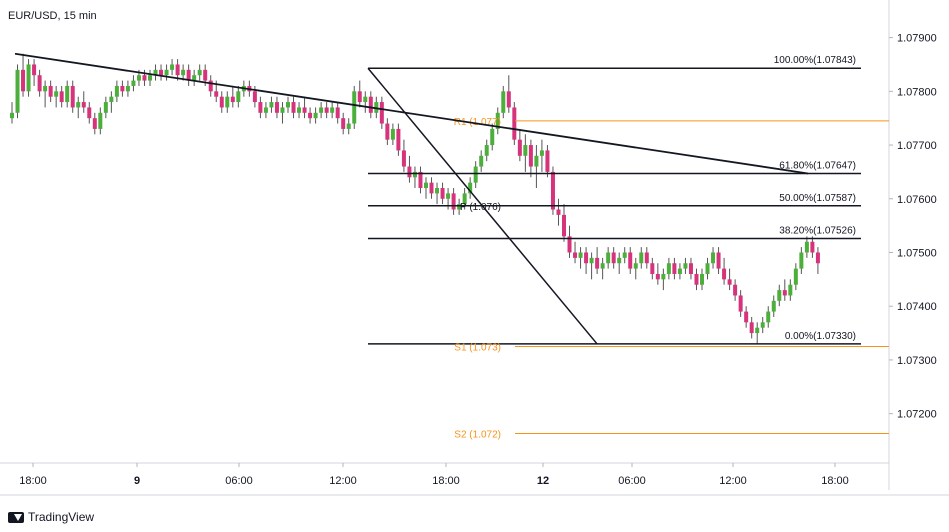 The height and width of the screenshot is (532, 949). Describe the element at coordinates (817, 231) in the screenshot. I see `fib-level-label: 38.20%(1.07526)` at that location.